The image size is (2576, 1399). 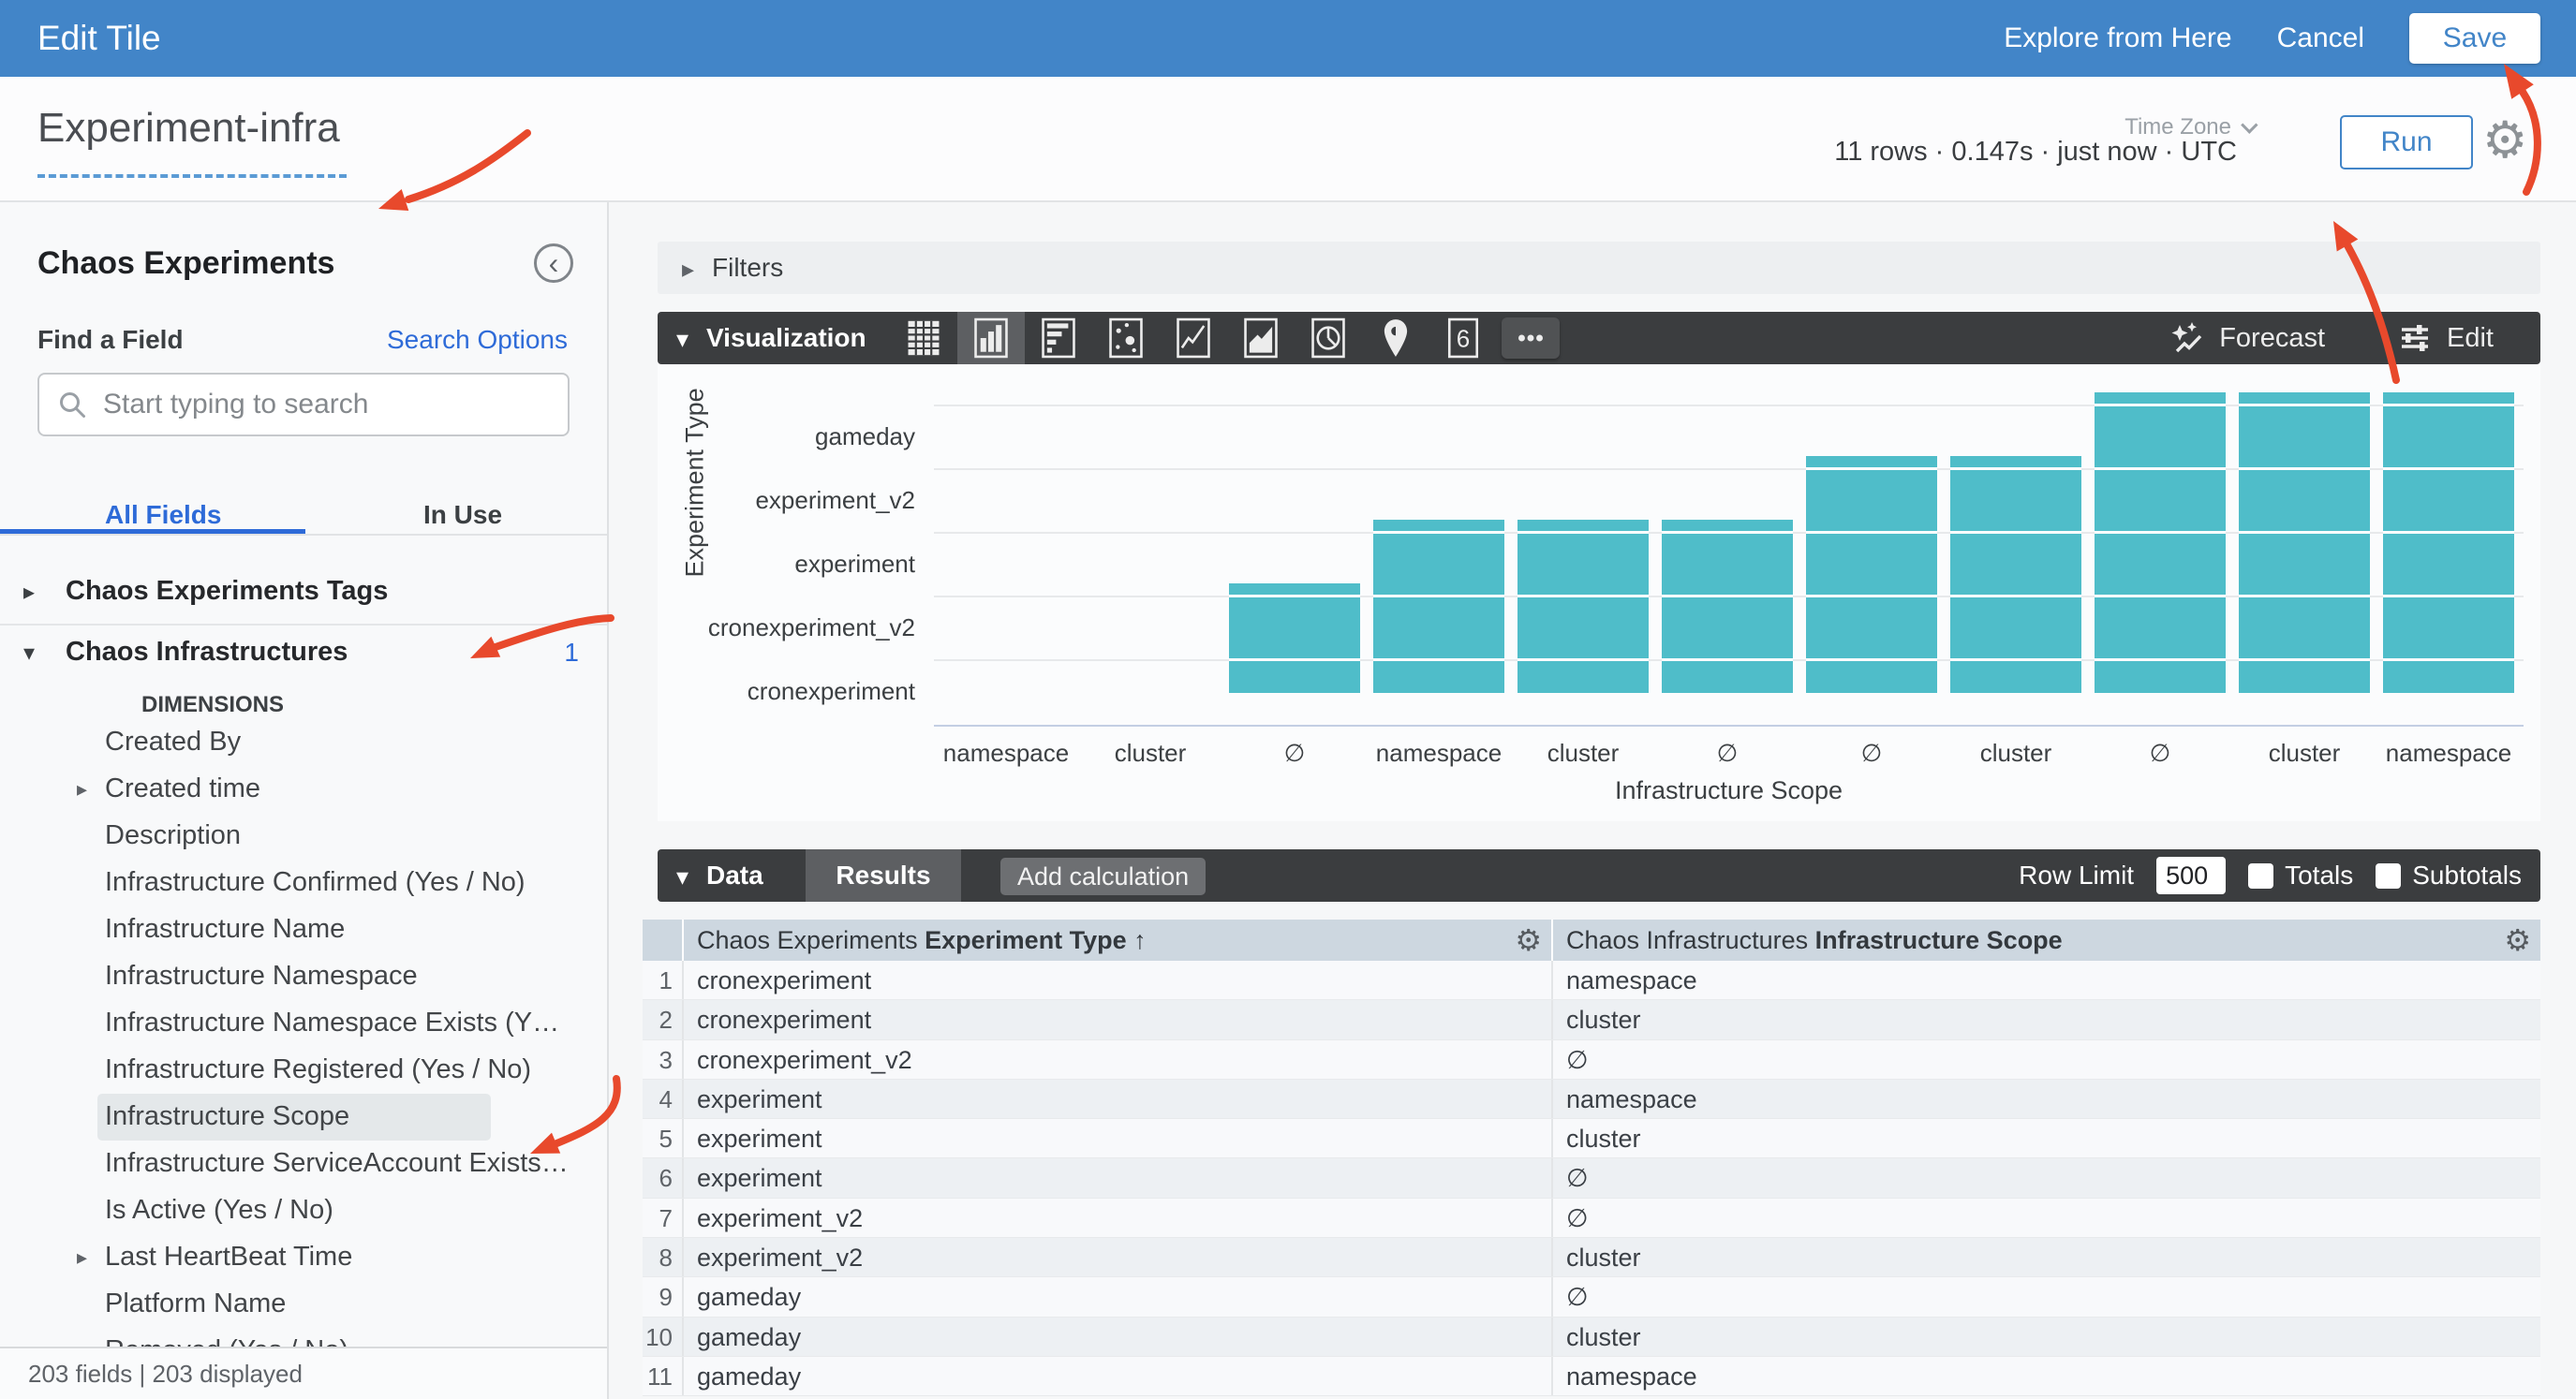 I want to click on tile-name: Experiment-infra, so click(x=189, y=128).